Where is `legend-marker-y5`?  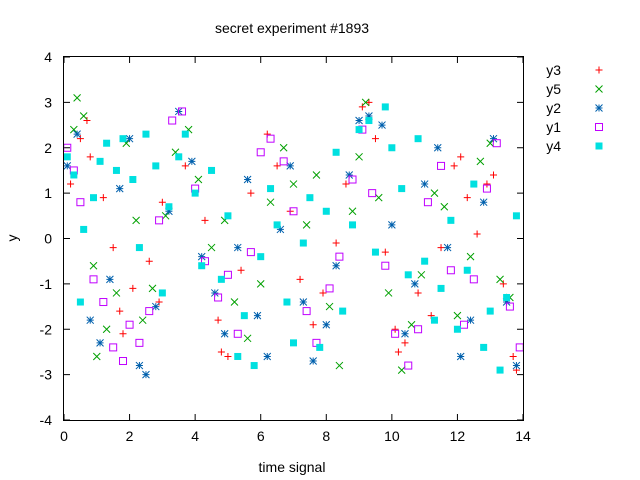
legend-marker-y5 is located at coordinates (599, 89).